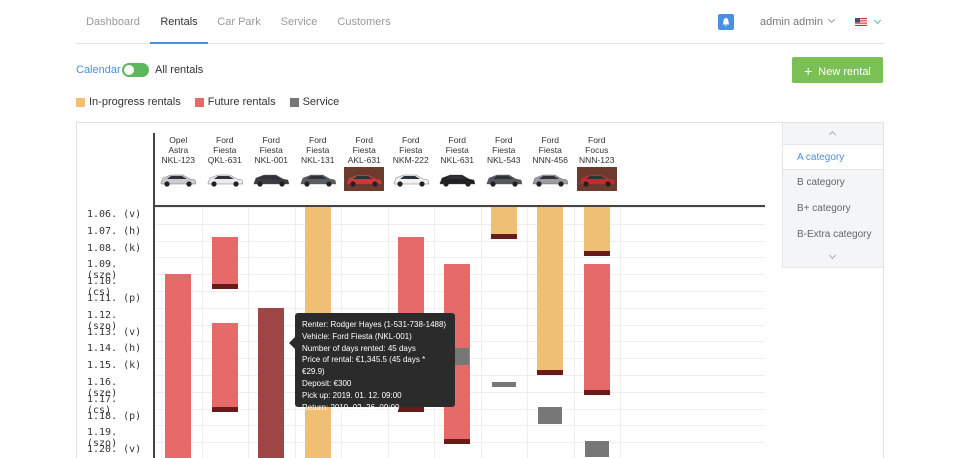 This screenshot has height=458, width=960. Describe the element at coordinates (114, 298) in the screenshot. I see `day-label: 1.11. (p)` at that location.